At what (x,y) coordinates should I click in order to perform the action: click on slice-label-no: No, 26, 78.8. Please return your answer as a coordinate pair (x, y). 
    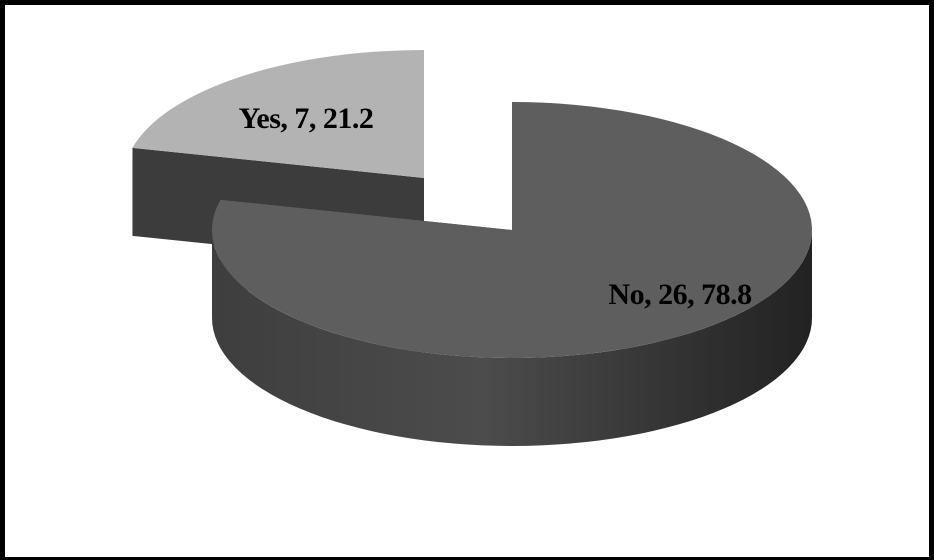
    Looking at the image, I should click on (679, 294).